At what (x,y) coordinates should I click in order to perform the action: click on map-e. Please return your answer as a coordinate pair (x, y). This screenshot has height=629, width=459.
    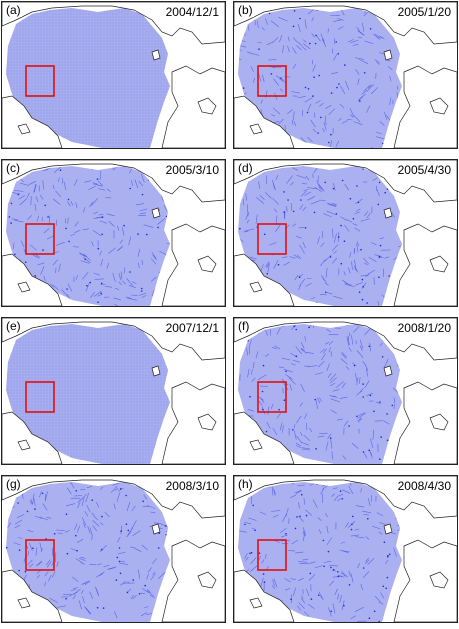
    Looking at the image, I should click on (113, 391).